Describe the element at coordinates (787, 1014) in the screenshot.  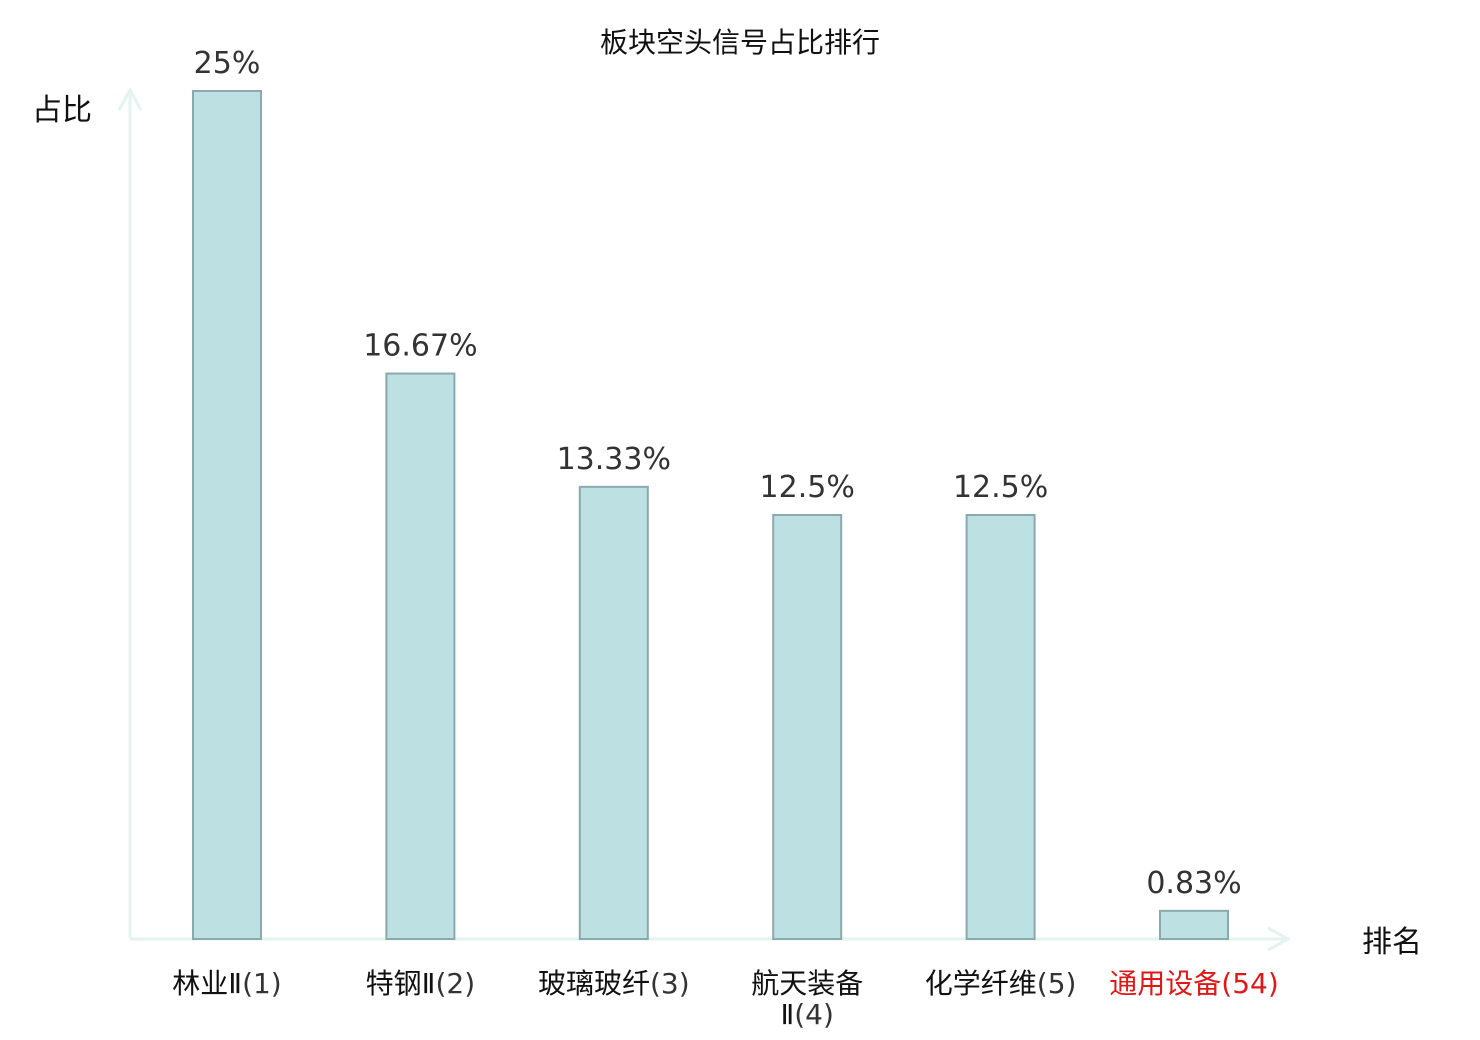
I see `category-name-line2: Ⅱ` at that location.